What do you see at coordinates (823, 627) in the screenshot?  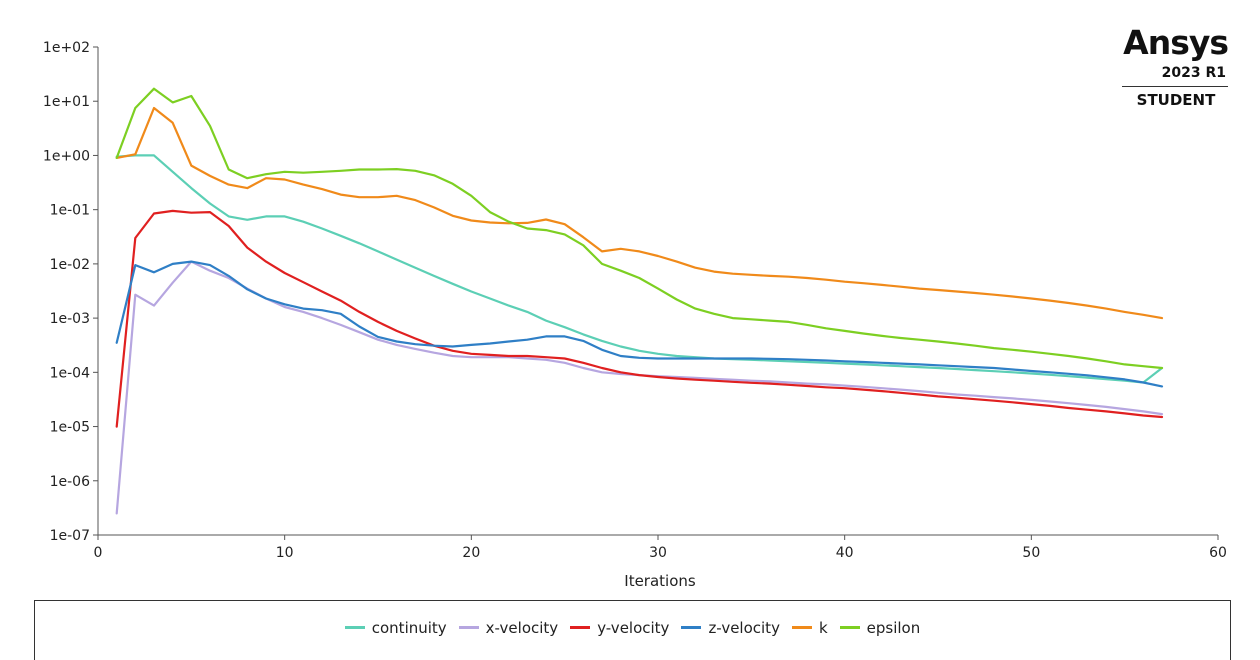 I see `legend-label: k` at bounding box center [823, 627].